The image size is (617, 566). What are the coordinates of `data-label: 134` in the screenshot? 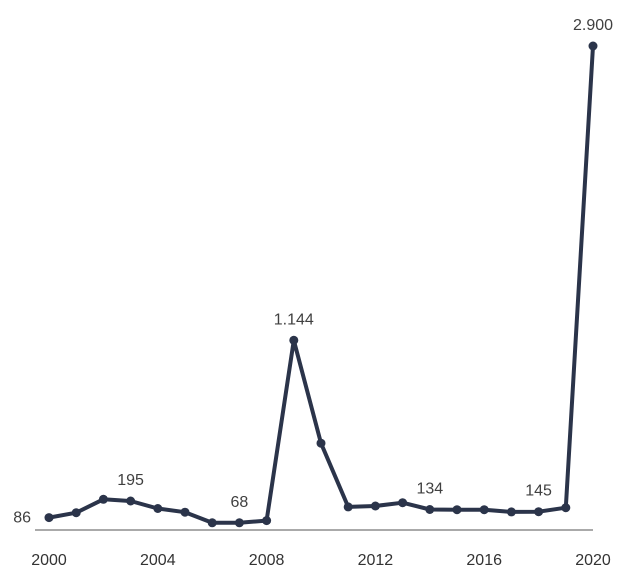 It's located at (429, 489).